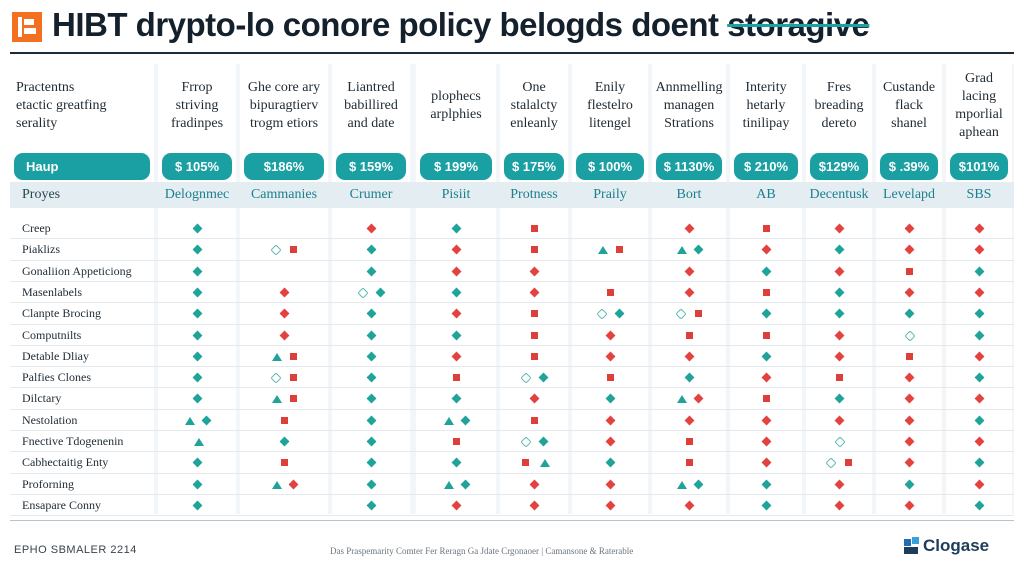 The width and height of the screenshot is (1024, 576). I want to click on row-label: Nestolation, so click(50, 419).